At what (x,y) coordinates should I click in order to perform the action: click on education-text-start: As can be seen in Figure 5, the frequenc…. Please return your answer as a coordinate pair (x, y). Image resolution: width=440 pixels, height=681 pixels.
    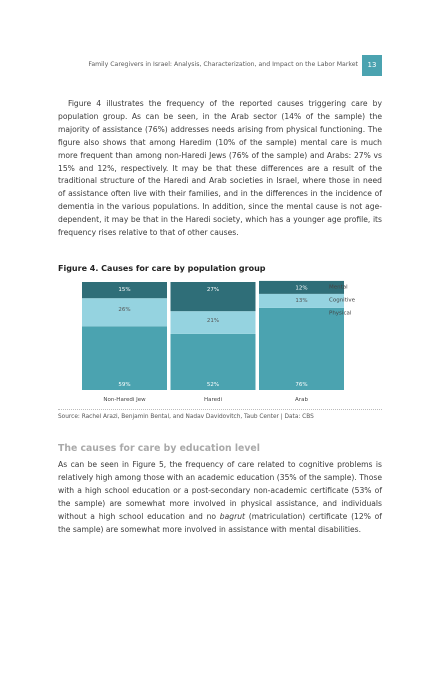
    Looking at the image, I should click on (220, 490).